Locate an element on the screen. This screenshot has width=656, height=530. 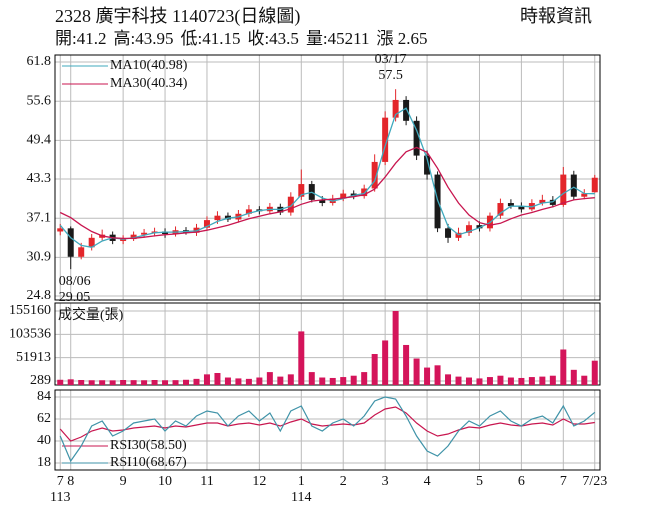
y-tick-label: 155160 is located at coordinates (30, 310).